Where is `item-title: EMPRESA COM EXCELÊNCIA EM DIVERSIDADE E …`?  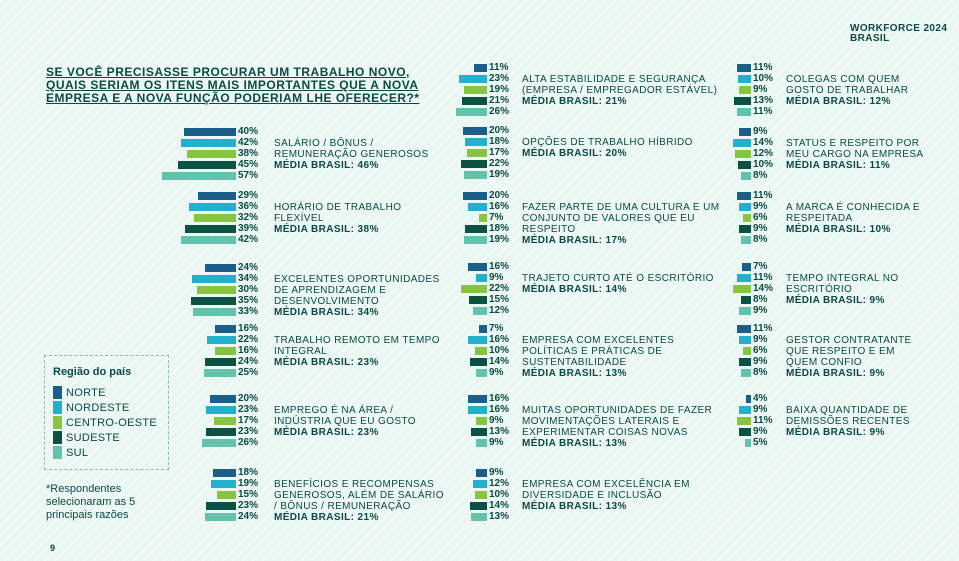
item-title: EMPRESA COM EXCELÊNCIA EM DIVERSIDADE E … is located at coordinates (606, 490).